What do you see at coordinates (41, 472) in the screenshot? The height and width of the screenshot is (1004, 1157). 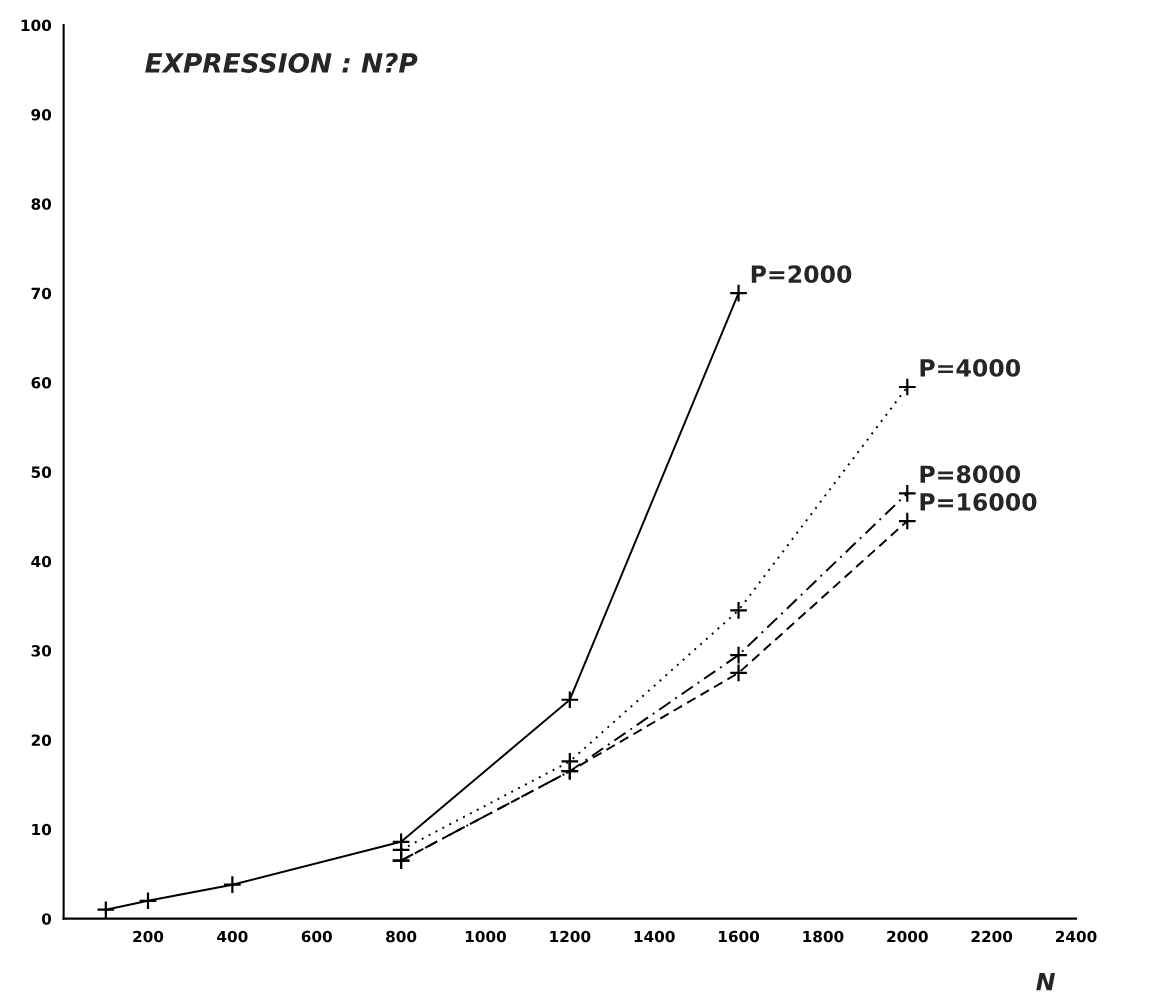 I see `y-tick-label: 50` at bounding box center [41, 472].